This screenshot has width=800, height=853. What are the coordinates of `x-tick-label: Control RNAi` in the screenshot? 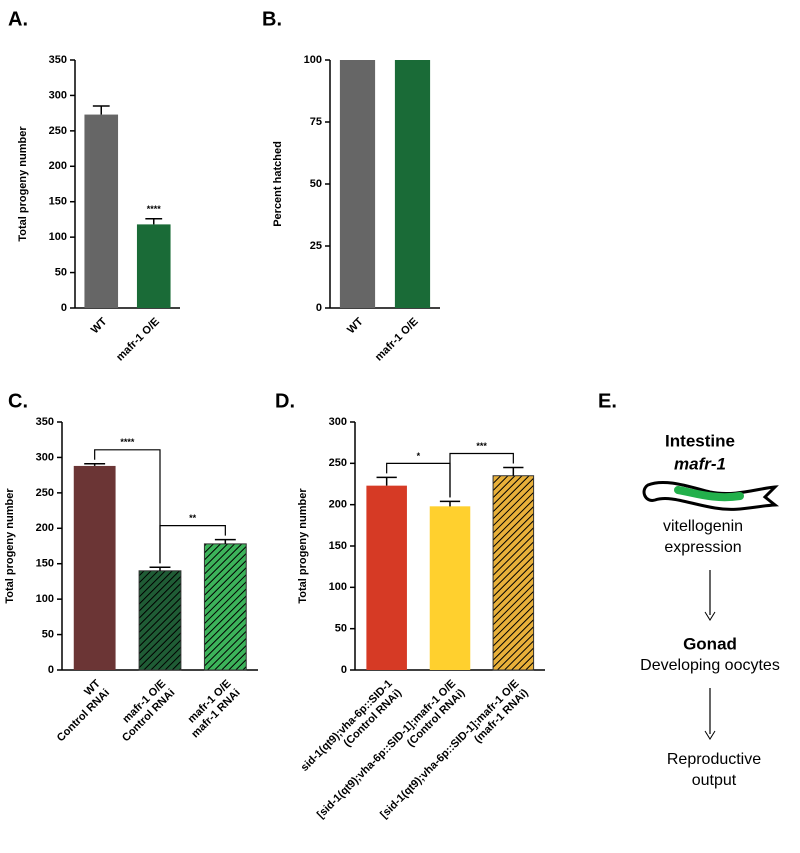 It's located at (83, 715).